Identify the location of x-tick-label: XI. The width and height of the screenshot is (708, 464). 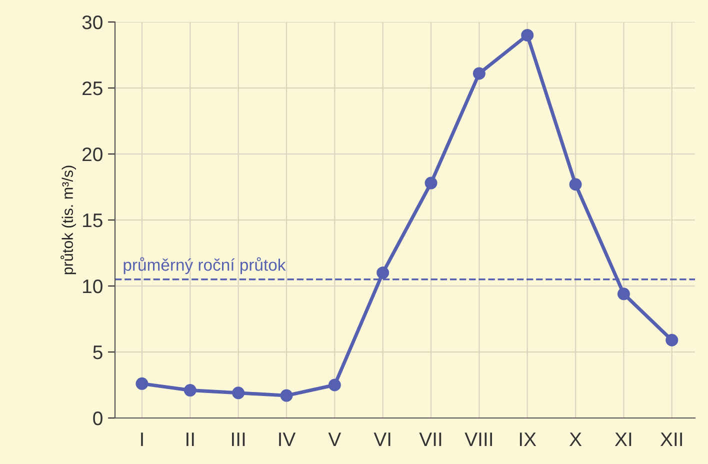
(623, 439).